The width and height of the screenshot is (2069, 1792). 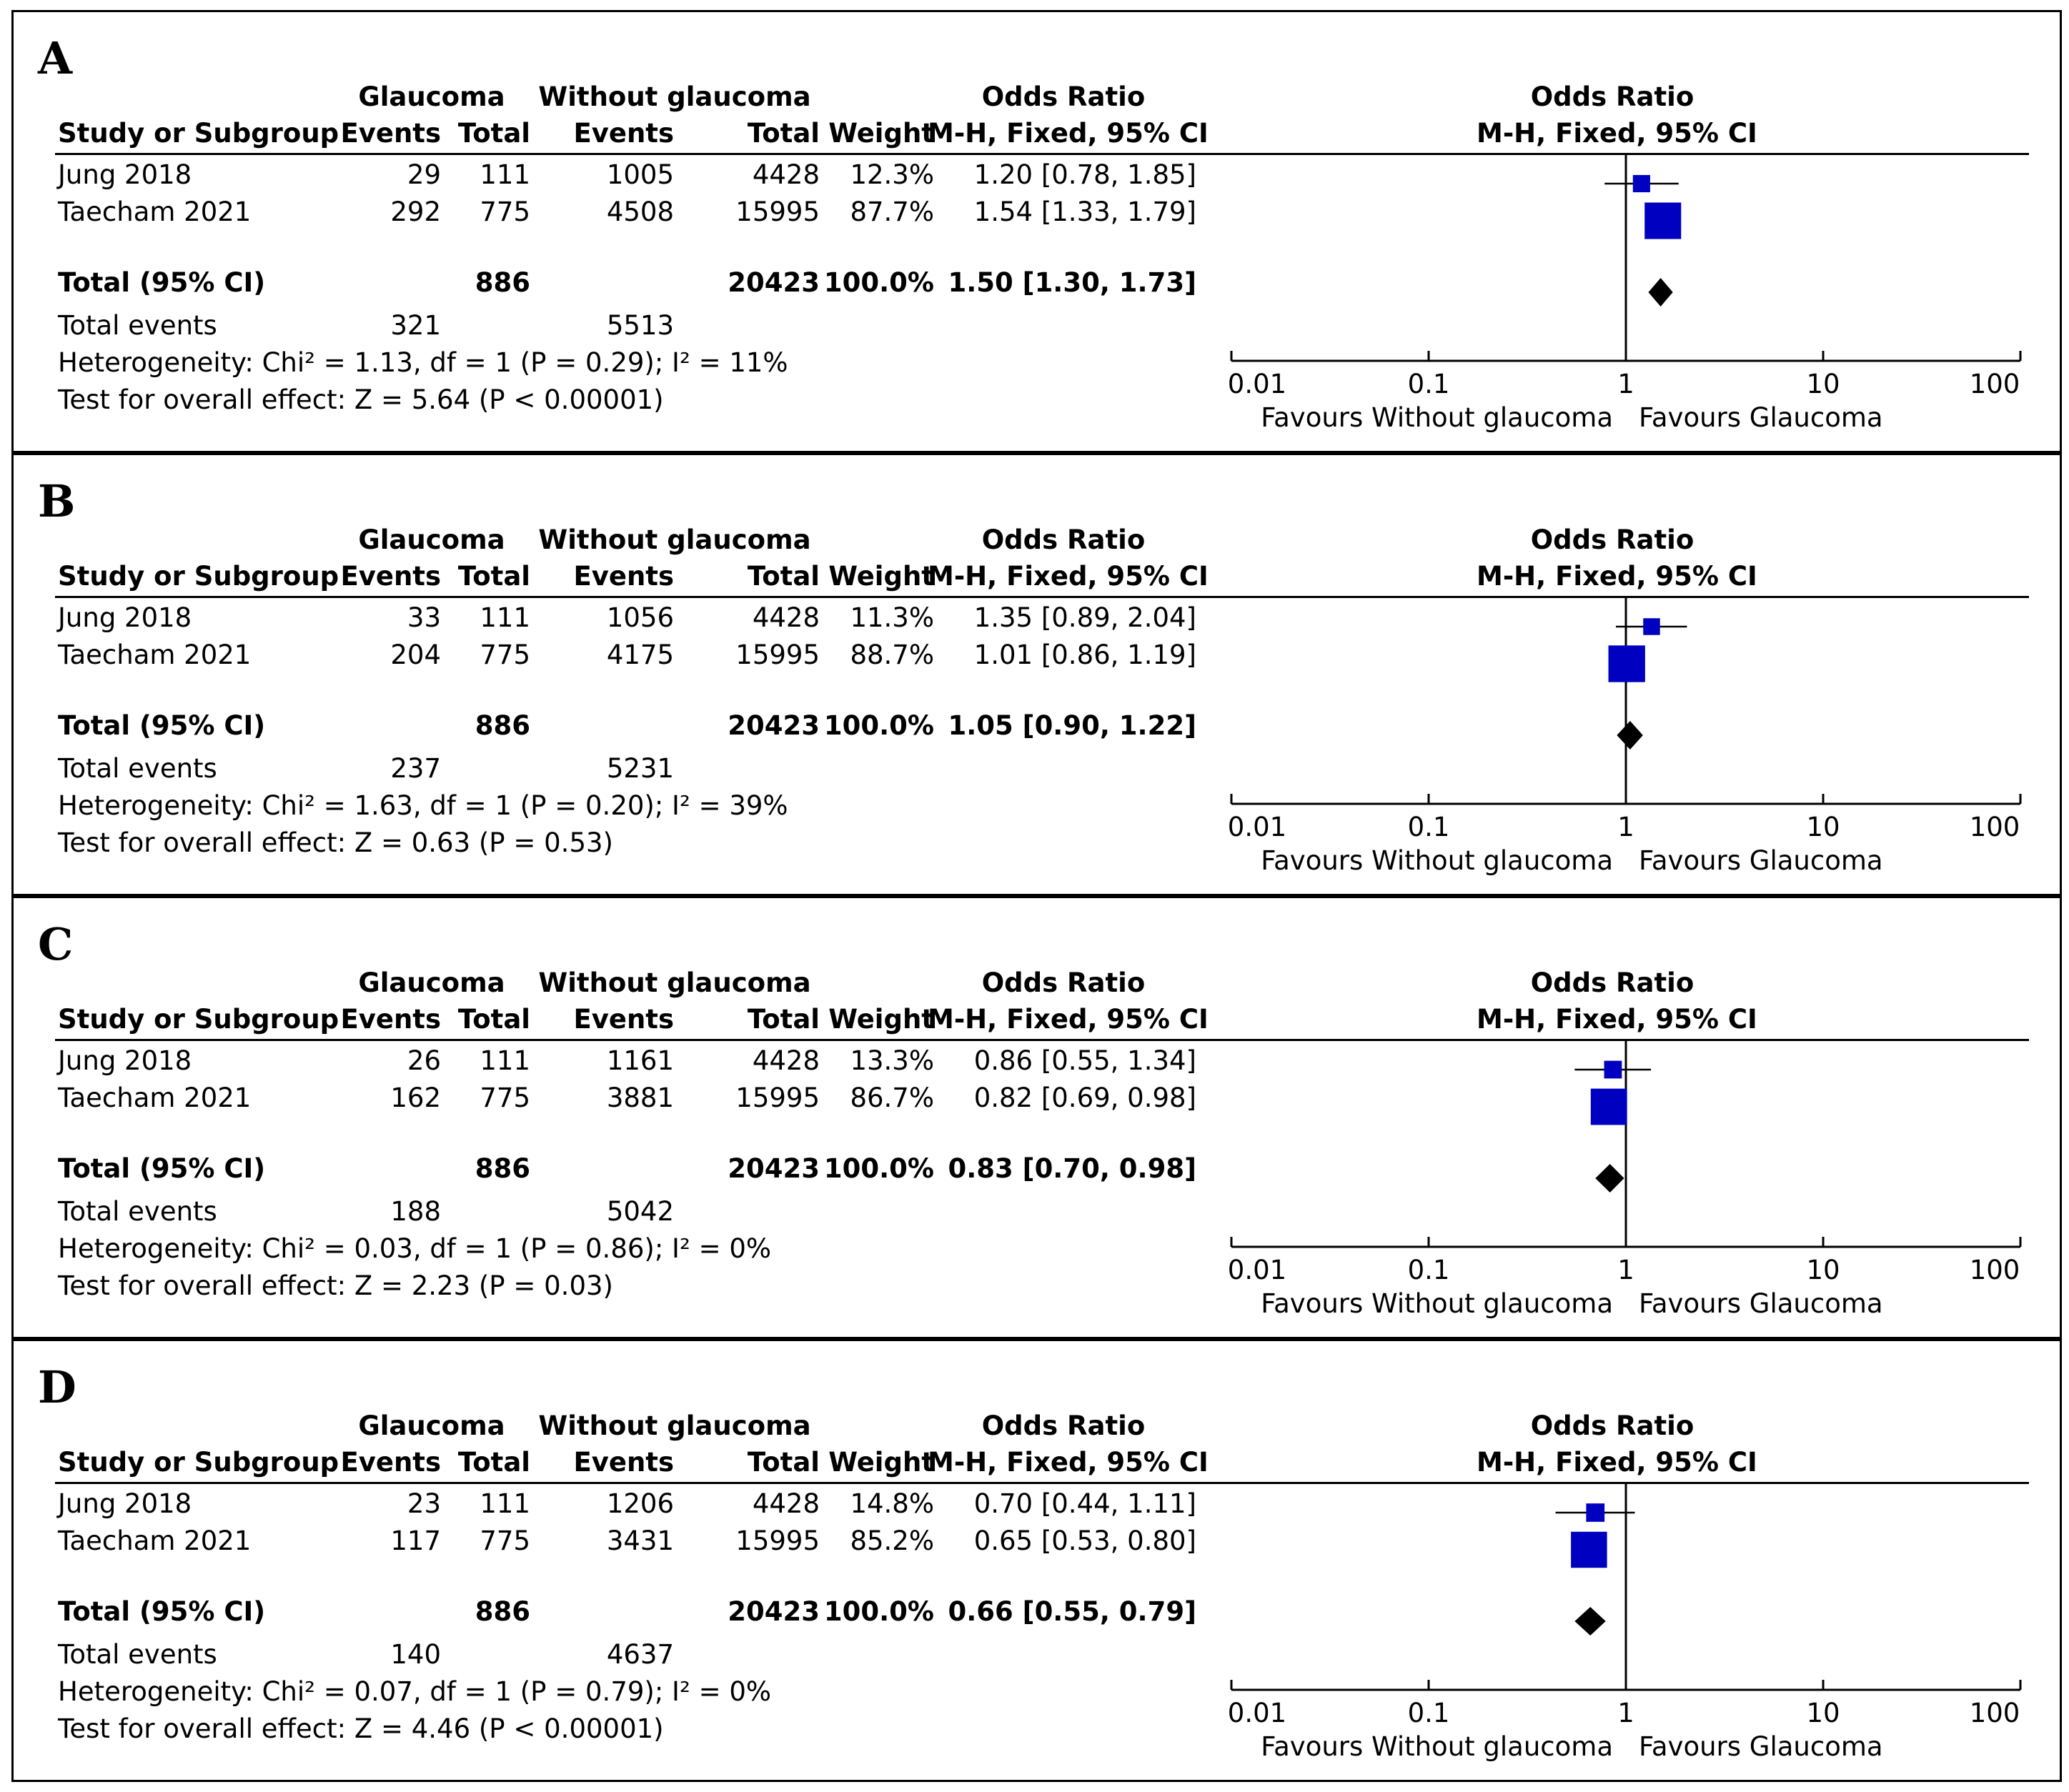 I want to click on events-glaucoma: 23, so click(x=424, y=1503).